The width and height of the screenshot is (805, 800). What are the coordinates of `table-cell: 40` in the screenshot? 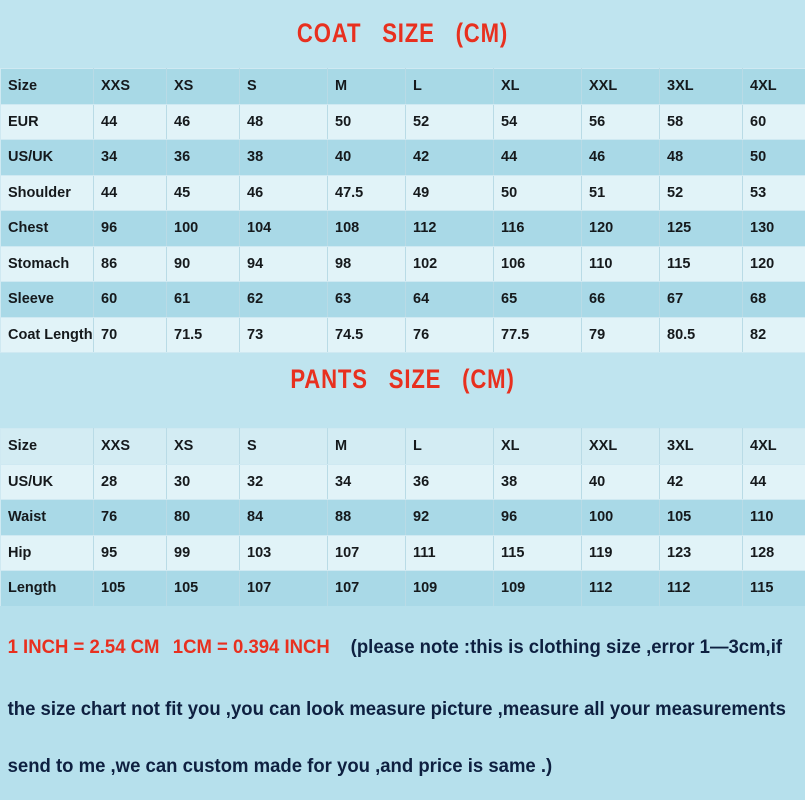 It's located at (366, 157).